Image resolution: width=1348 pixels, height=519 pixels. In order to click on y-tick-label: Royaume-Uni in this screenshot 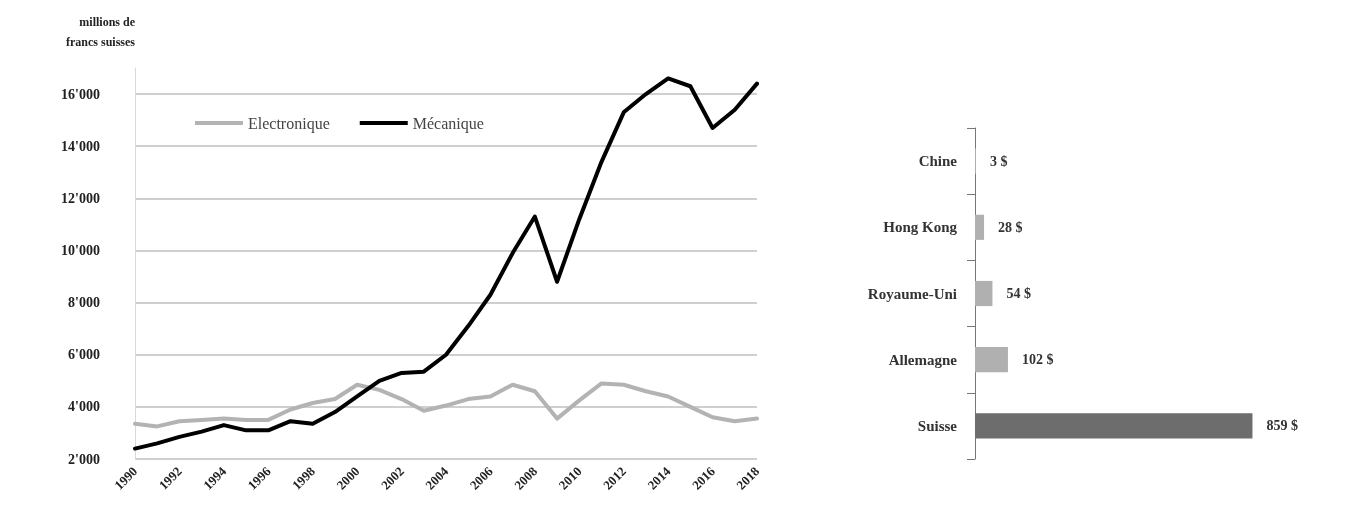, I will do `click(912, 293)`.